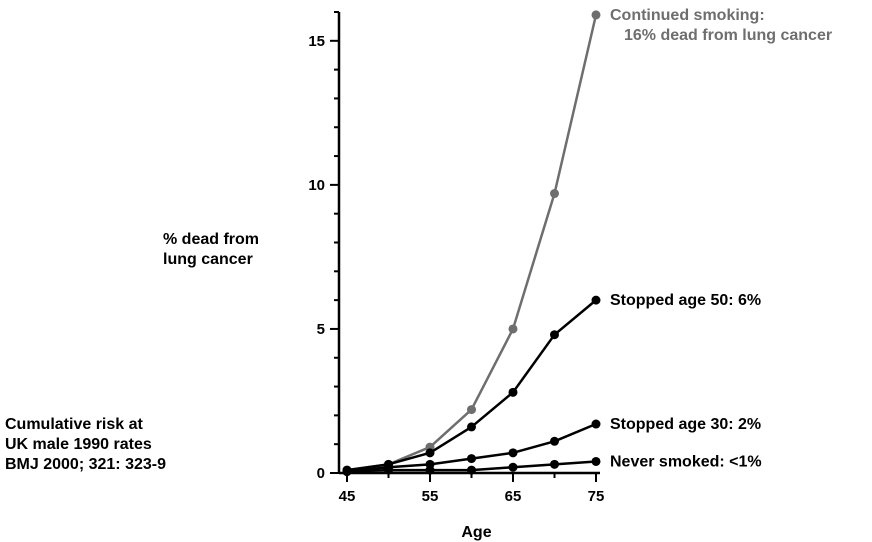 The width and height of the screenshot is (872, 542). Describe the element at coordinates (321, 329) in the screenshot. I see `y-tick-label: 5` at that location.